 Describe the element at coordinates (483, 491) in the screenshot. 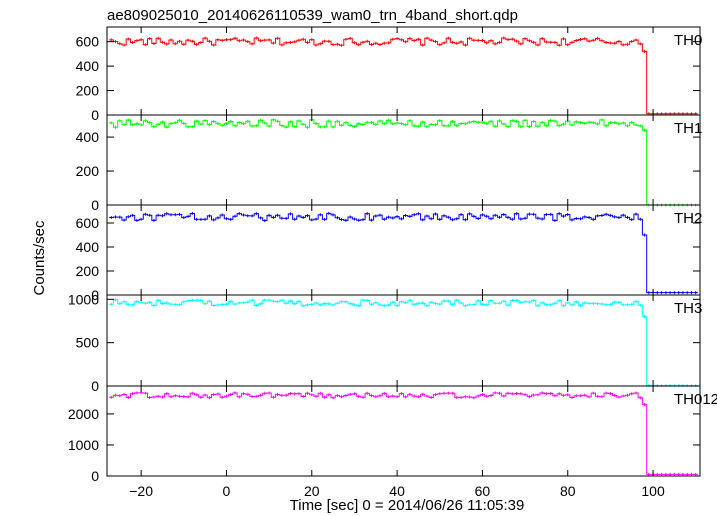

I see `x-tick-label: 60` at that location.